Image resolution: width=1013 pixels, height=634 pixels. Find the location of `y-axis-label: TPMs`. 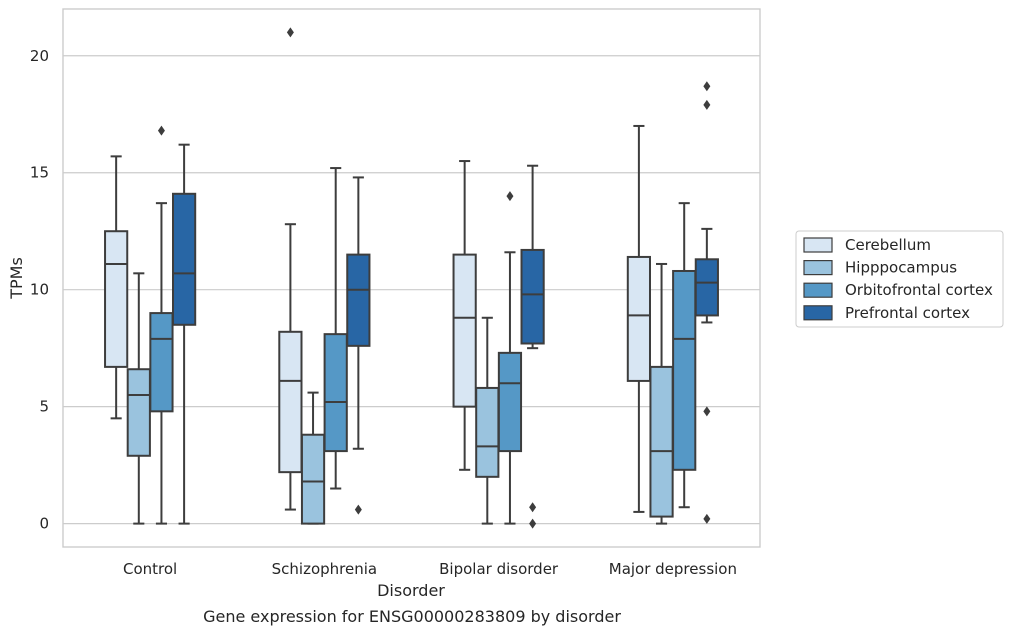

y-axis-label: TPMs is located at coordinates (16, 278).